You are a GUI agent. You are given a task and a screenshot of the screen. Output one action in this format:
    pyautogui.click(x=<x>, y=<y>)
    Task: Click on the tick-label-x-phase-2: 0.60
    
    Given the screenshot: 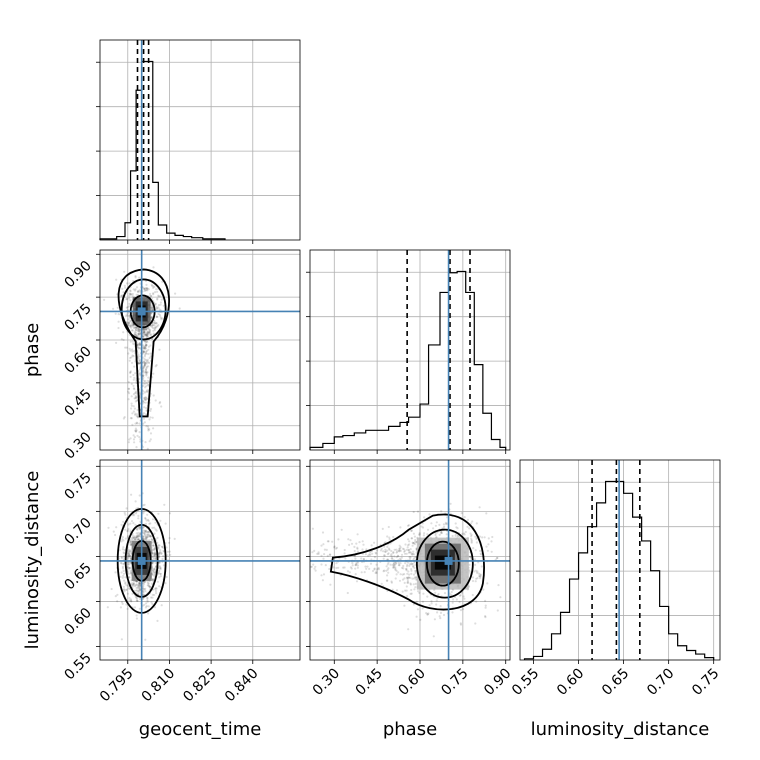 What is the action you would take?
    pyautogui.click(x=411, y=682)
    